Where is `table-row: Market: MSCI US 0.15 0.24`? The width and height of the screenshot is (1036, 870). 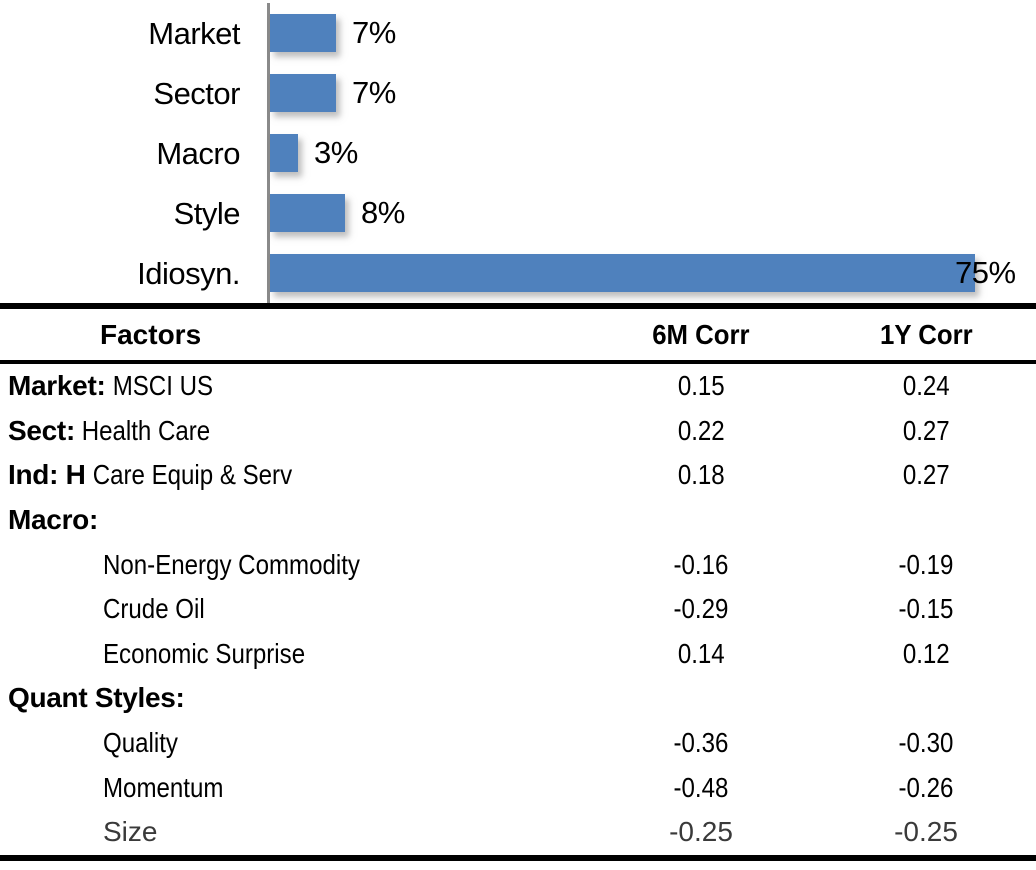 table-row: Market: MSCI US 0.15 0.24 is located at coordinates (518, 386).